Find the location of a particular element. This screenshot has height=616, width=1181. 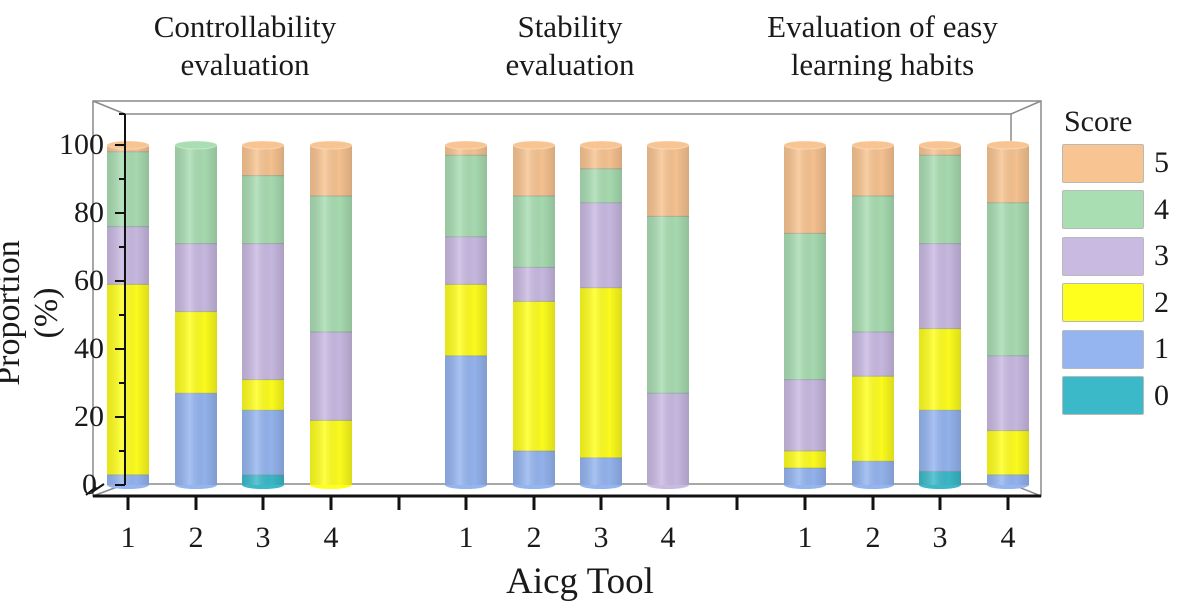

legend-item-score-1: 1 is located at coordinates (1121, 349).